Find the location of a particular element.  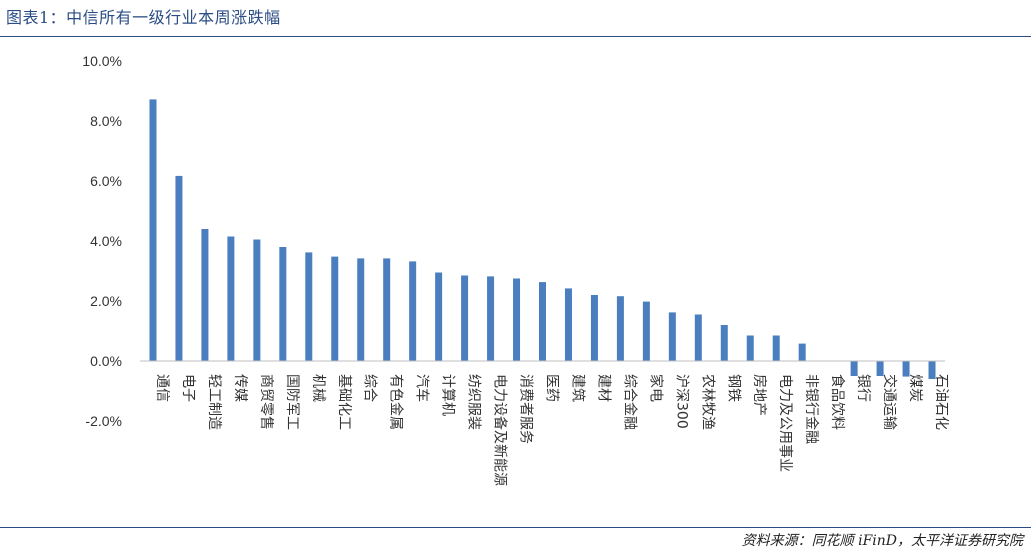

y-tick-label: -2.0% is located at coordinates (103, 421).